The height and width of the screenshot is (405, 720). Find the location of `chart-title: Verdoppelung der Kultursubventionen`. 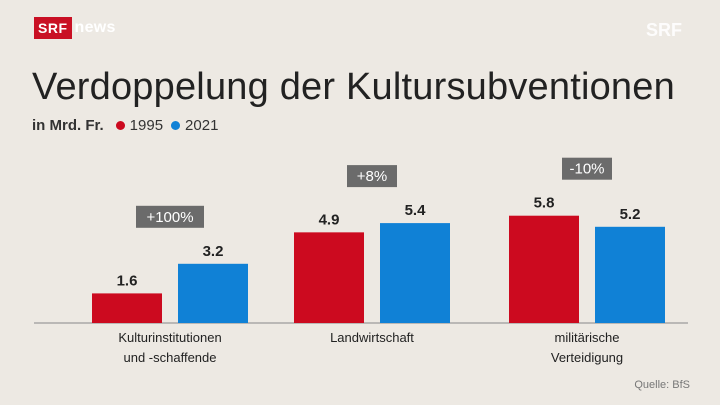

chart-title: Verdoppelung der Kultursubventionen is located at coordinates (353, 87).